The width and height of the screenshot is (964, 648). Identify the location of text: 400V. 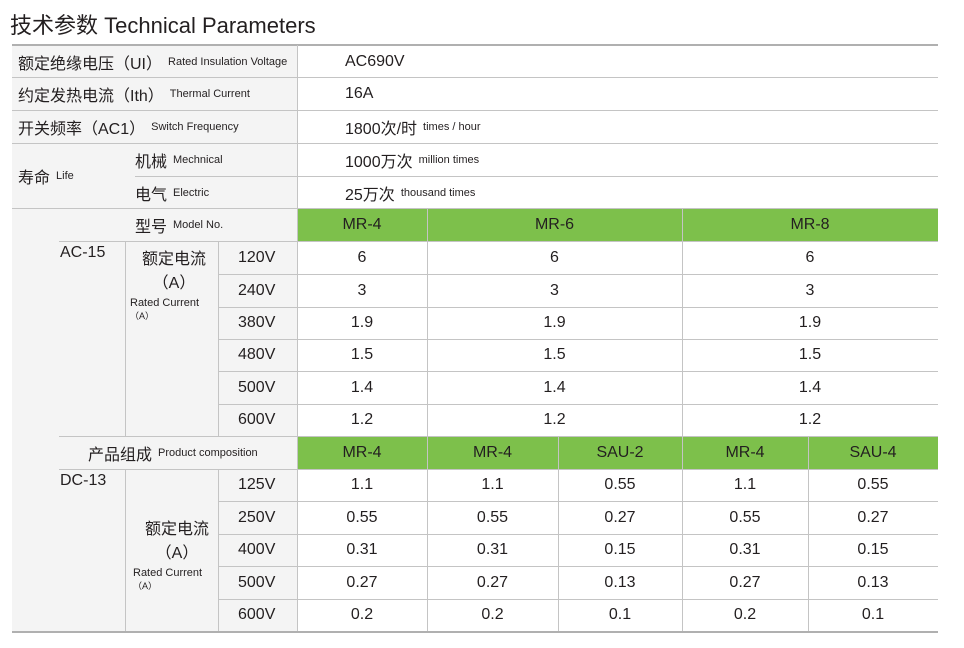
(257, 549).